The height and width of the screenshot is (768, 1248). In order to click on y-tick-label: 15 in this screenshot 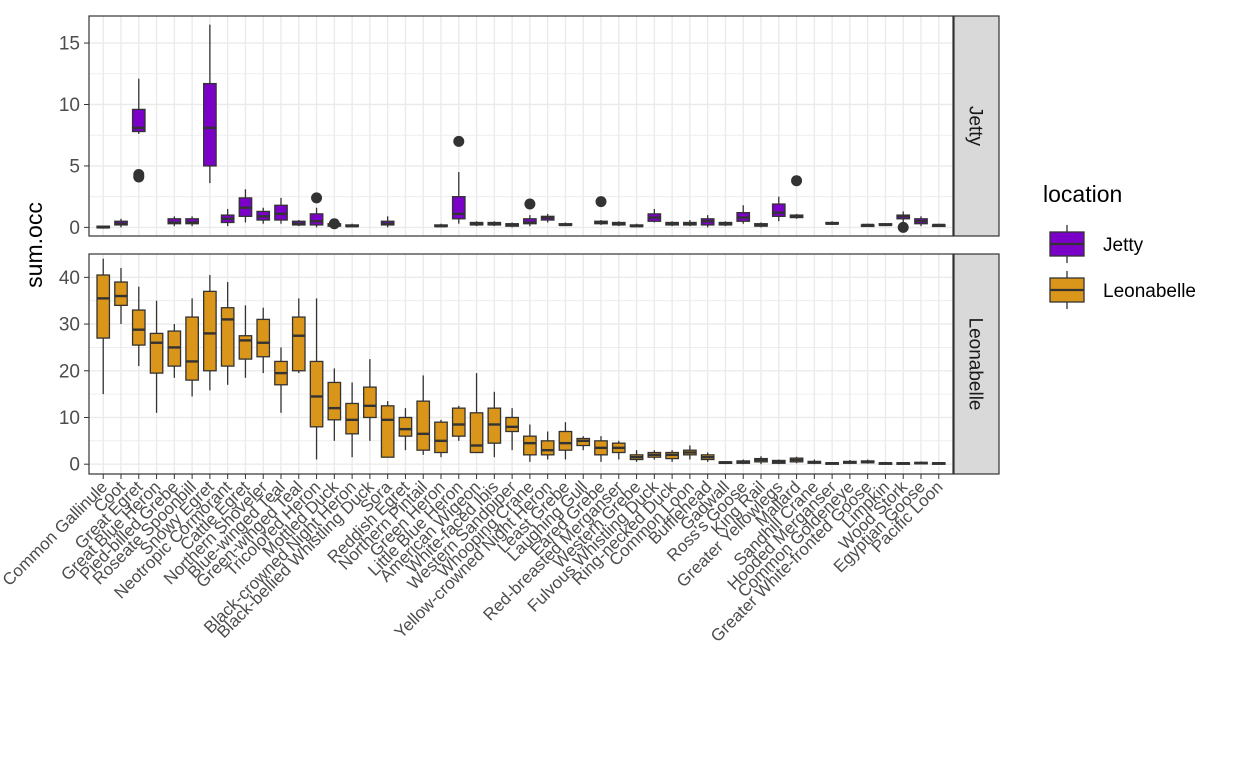, I will do `click(69, 44)`.